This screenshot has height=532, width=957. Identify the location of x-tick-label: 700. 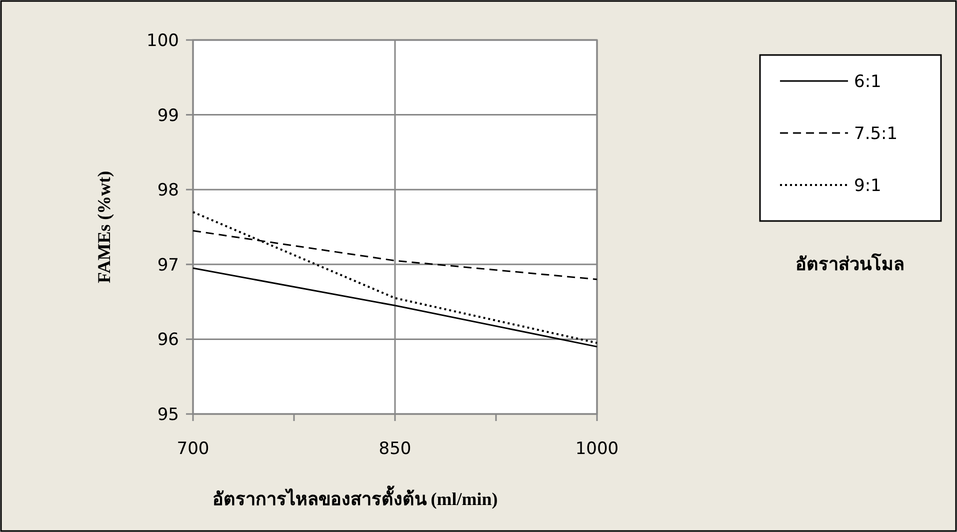
(193, 449).